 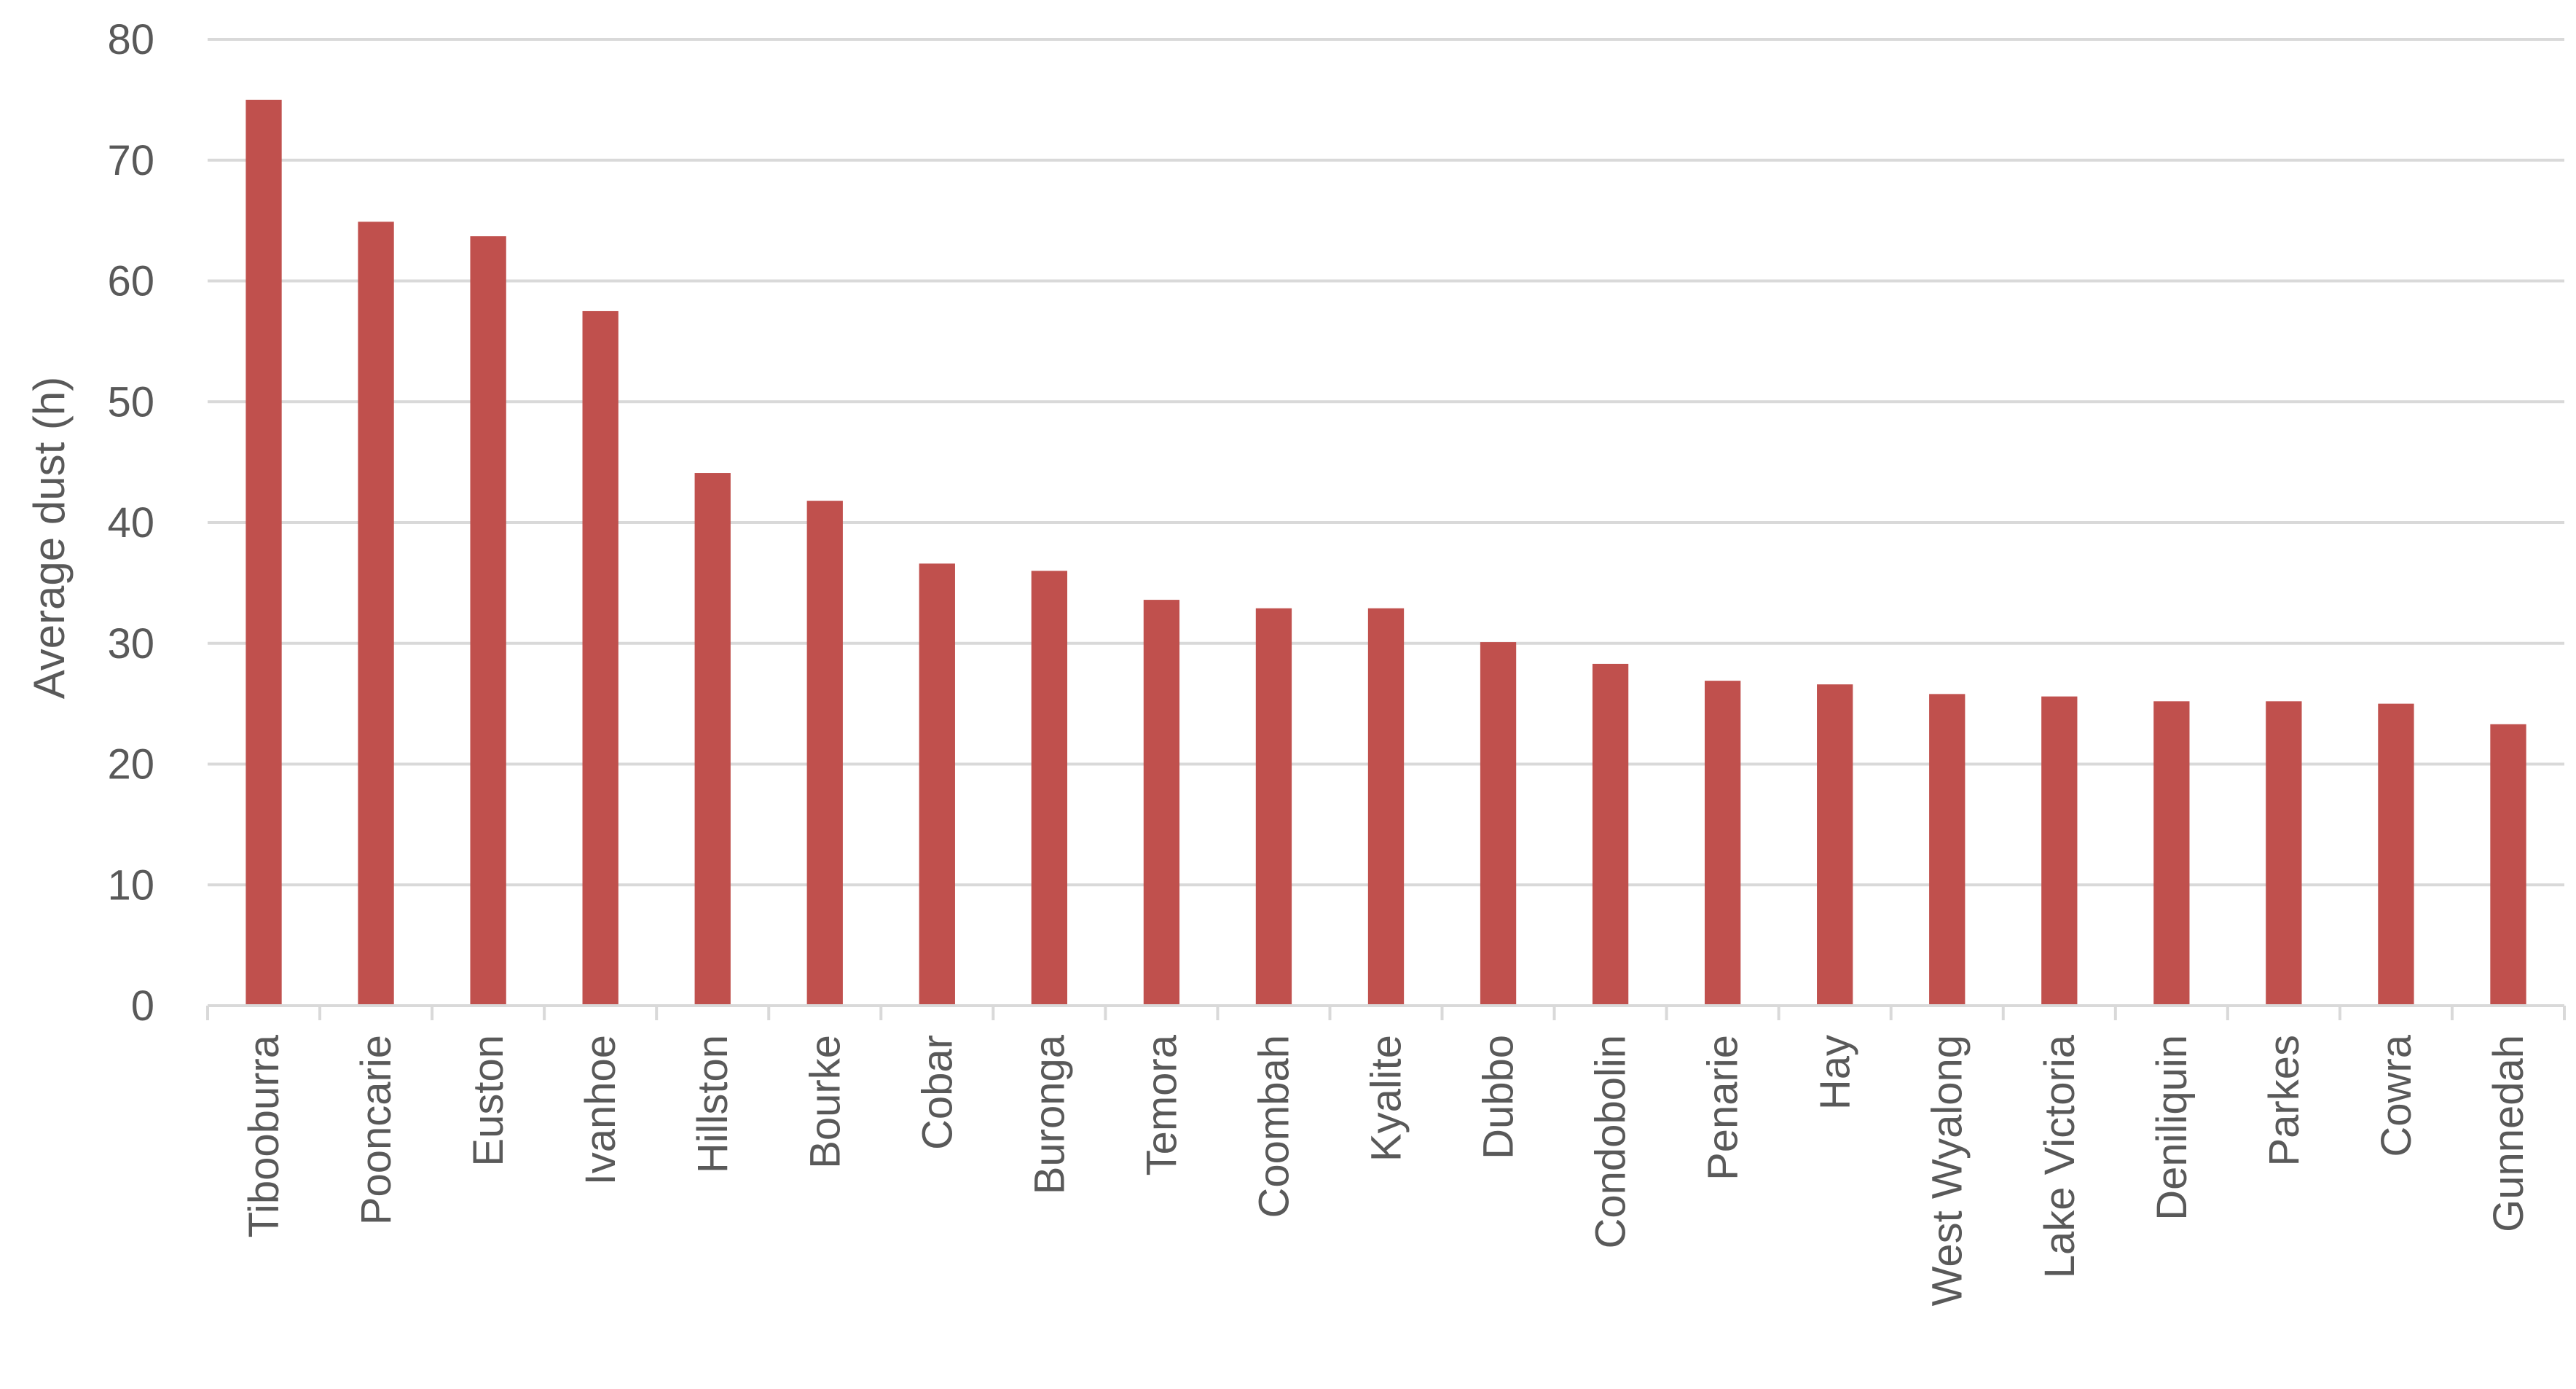 I want to click on y-tick-label: 10, so click(x=130, y=885).